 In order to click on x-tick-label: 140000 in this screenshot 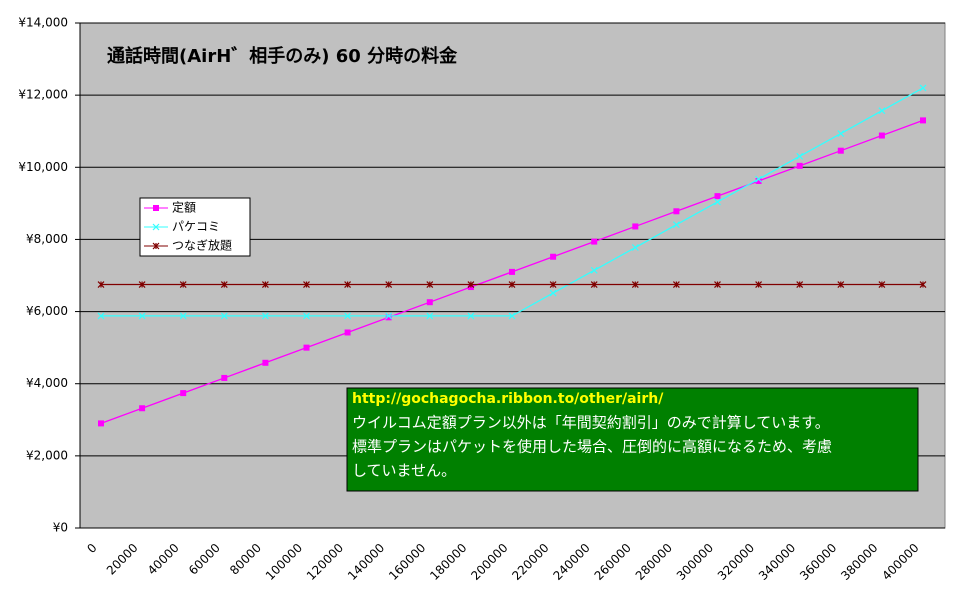, I will do `click(366, 562)`.